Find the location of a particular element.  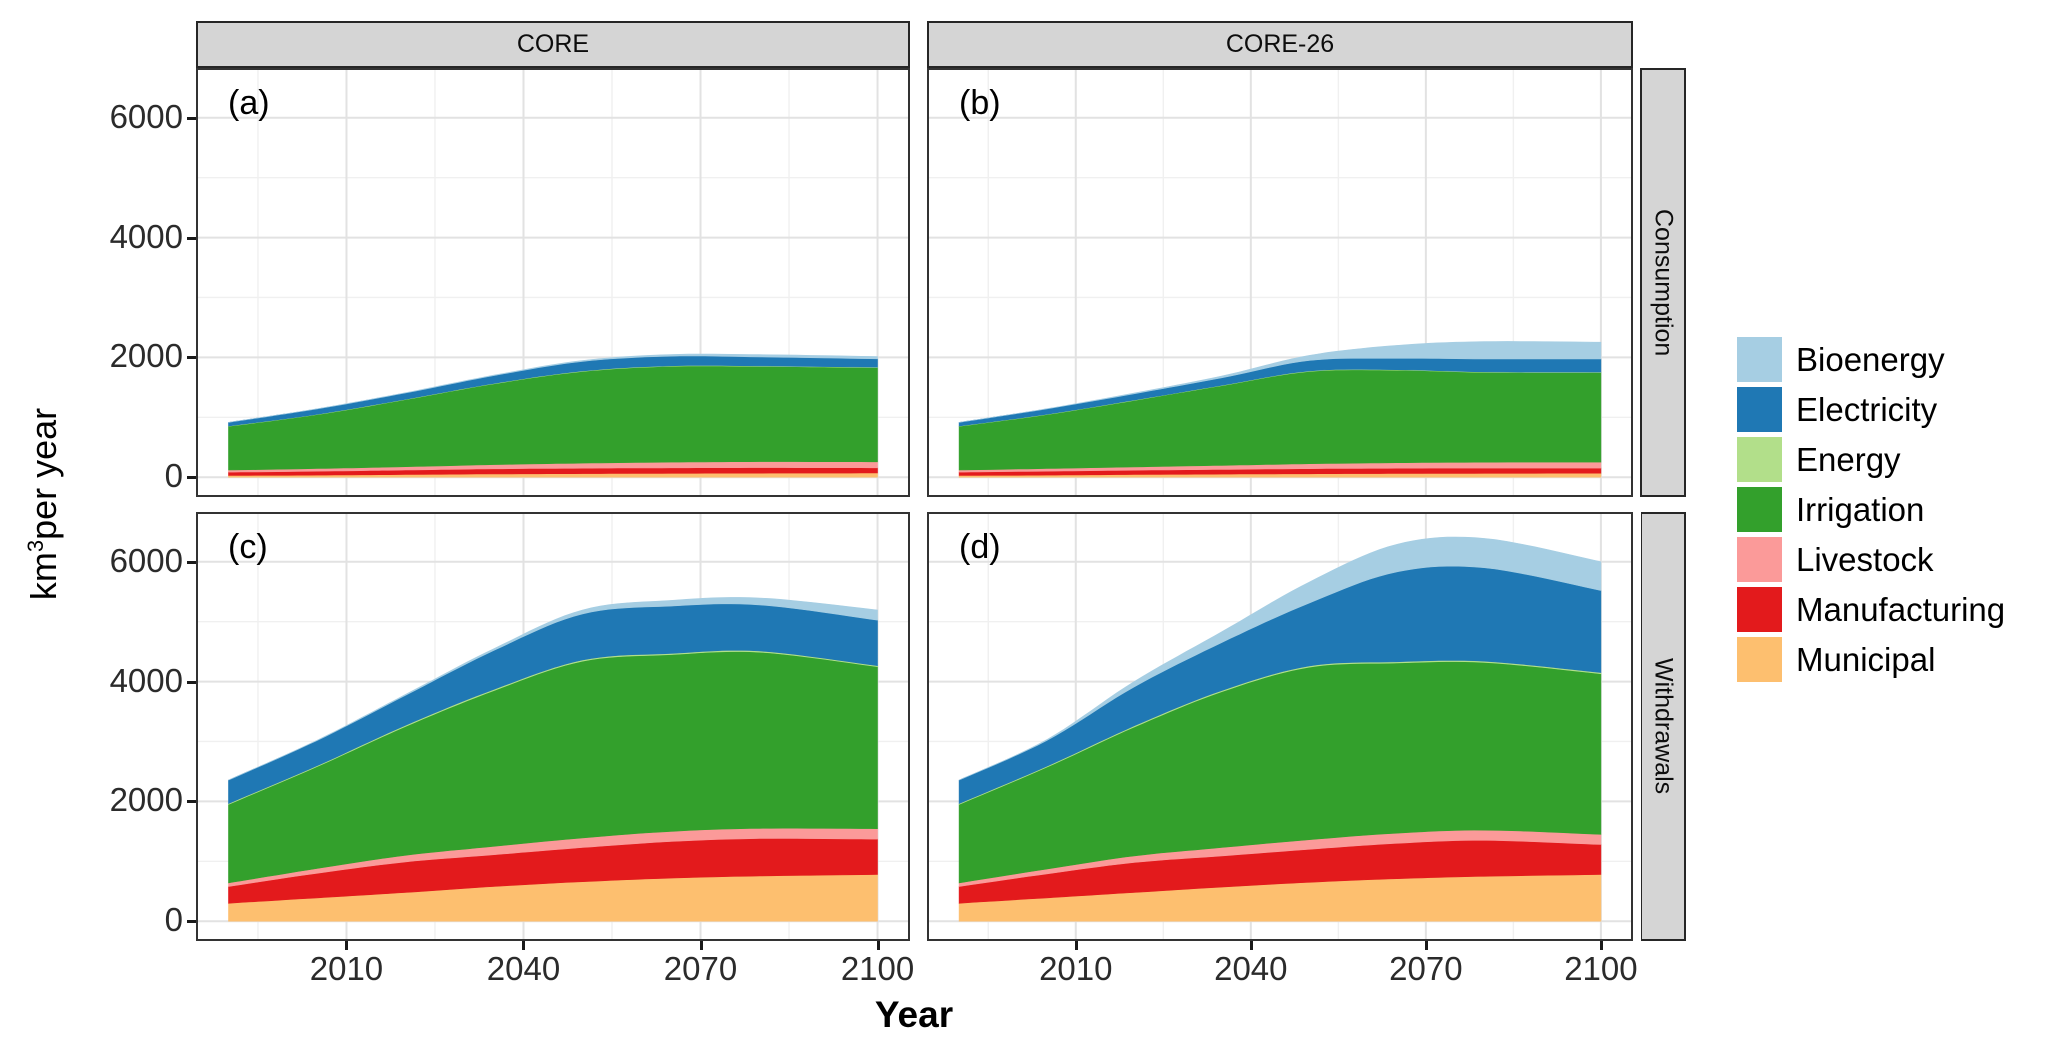

legend-key-bioenergy is located at coordinates (1759, 359).